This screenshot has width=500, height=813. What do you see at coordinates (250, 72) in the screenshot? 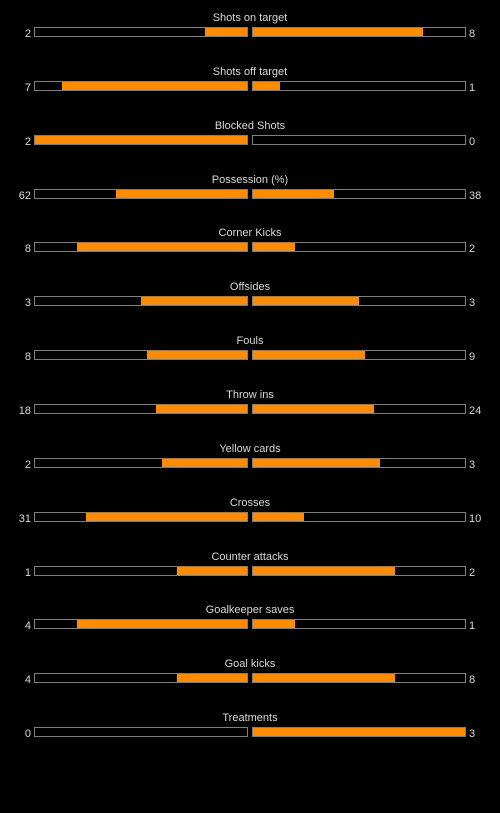
I see `stat-label: Shots off target` at bounding box center [250, 72].